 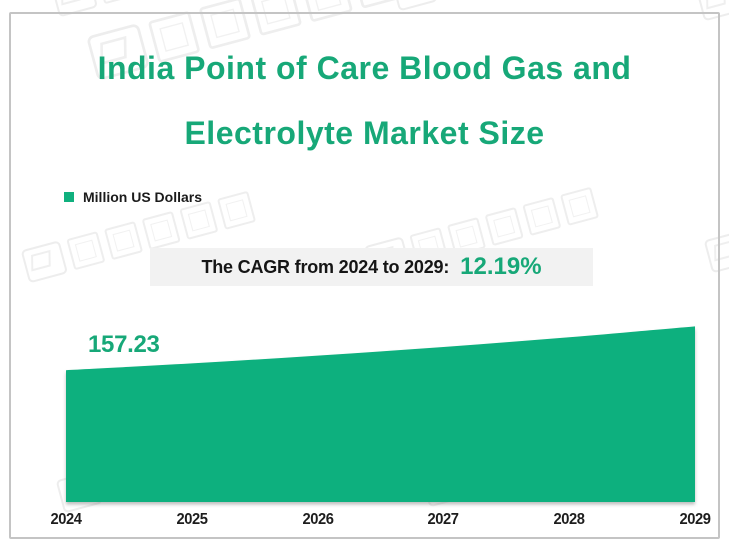 What do you see at coordinates (192, 519) in the screenshot?
I see `x-axis-label-2025: 2025` at bounding box center [192, 519].